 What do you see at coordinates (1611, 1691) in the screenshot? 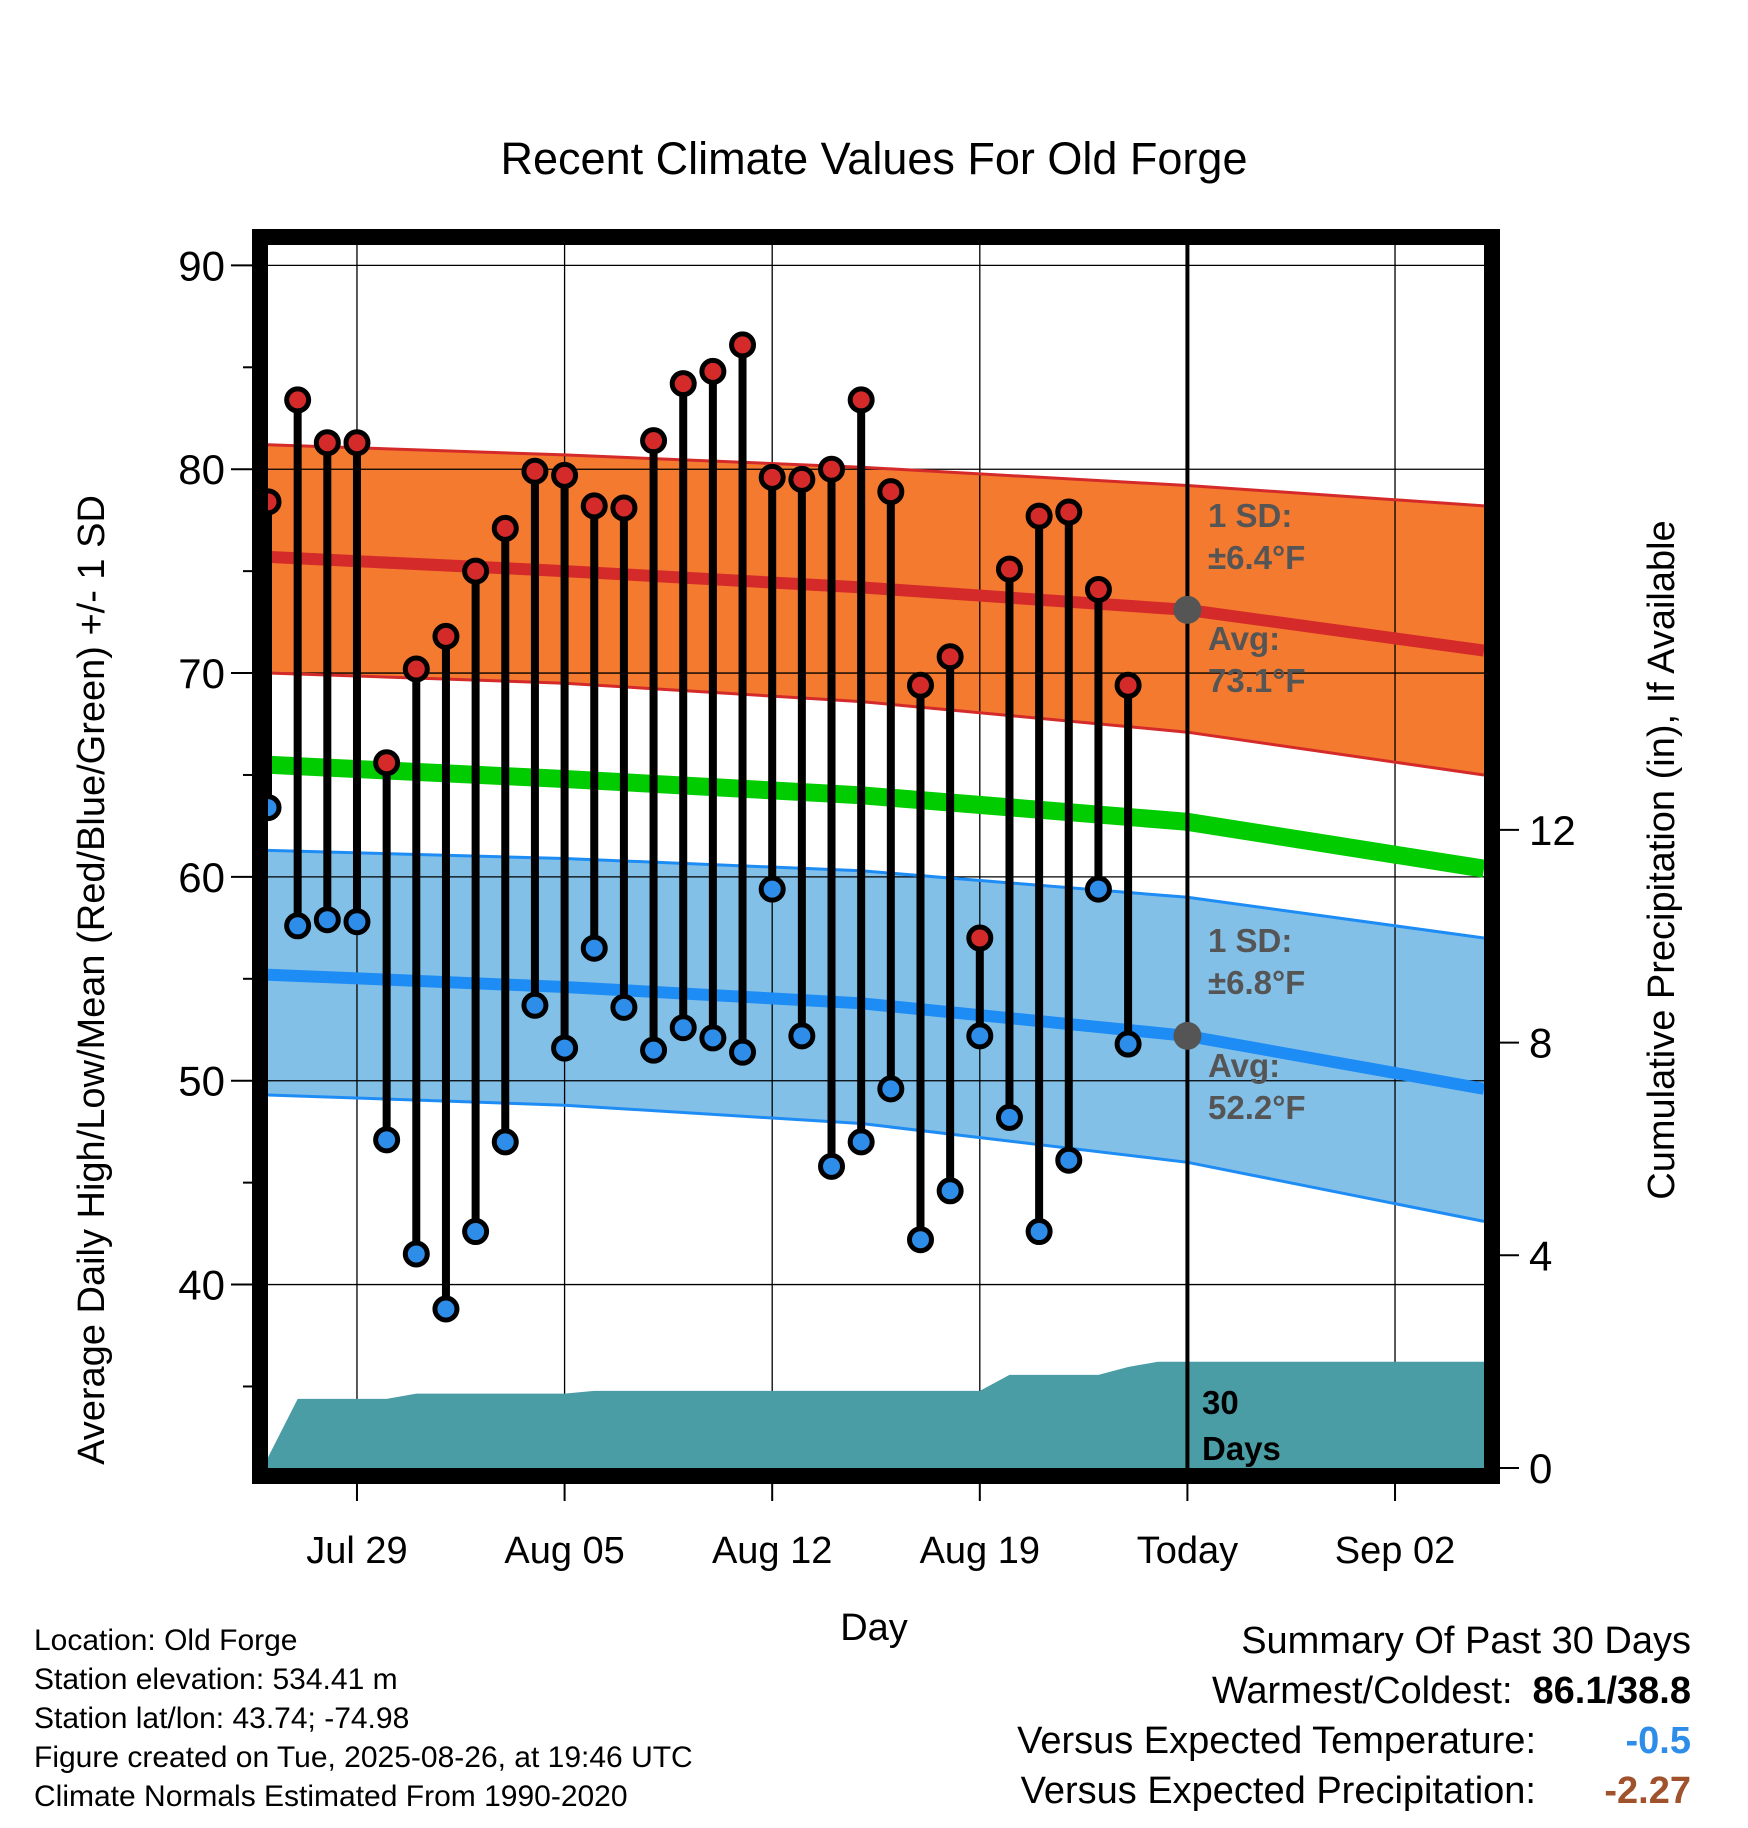
I see `warm-cold-value: 86.1/38.8` at bounding box center [1611, 1691].